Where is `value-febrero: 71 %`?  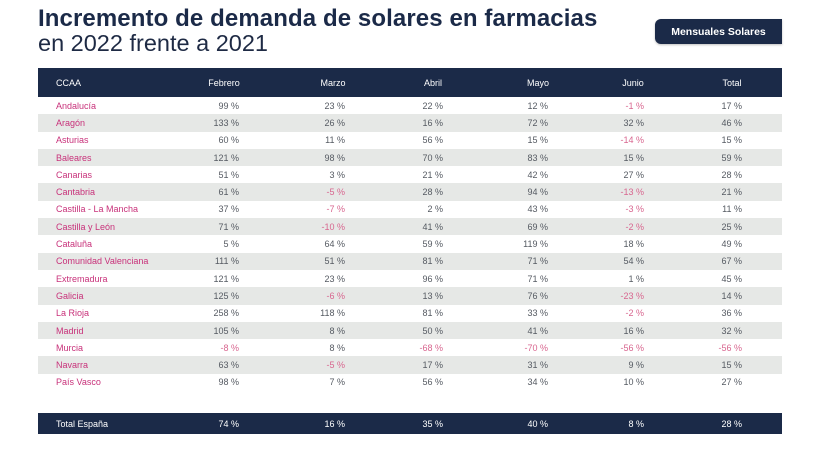 value-febrero: 71 % is located at coordinates (228, 226).